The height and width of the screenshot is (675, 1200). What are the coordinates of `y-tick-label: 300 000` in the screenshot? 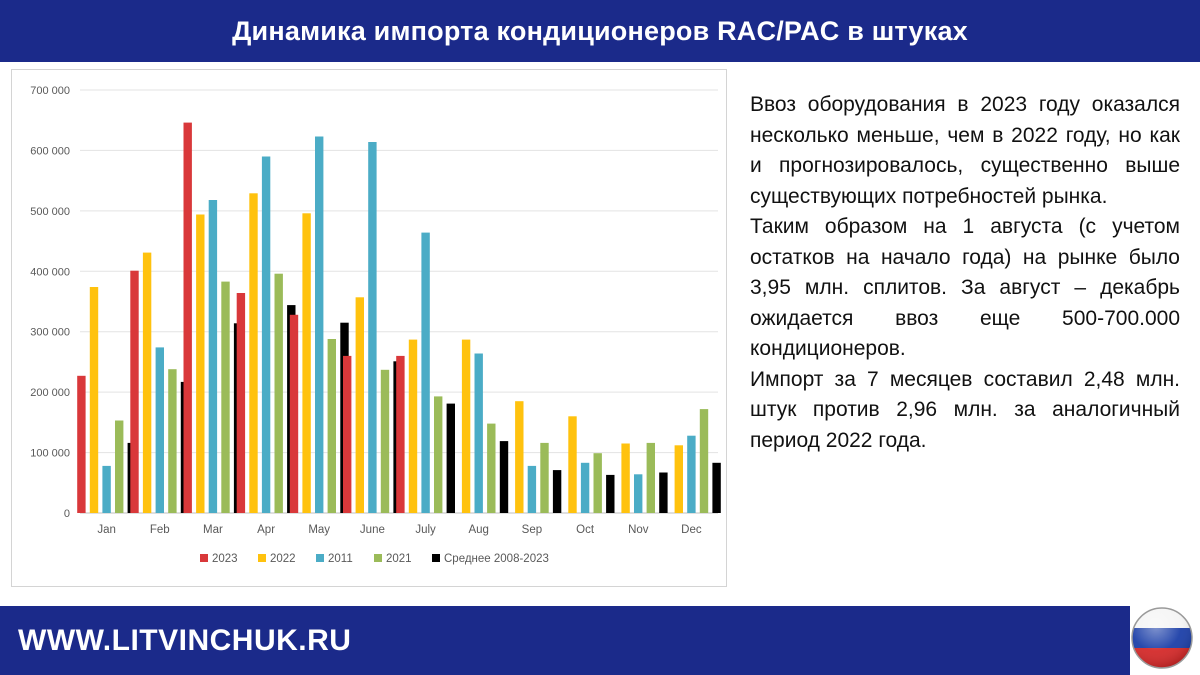 It's located at (50, 333).